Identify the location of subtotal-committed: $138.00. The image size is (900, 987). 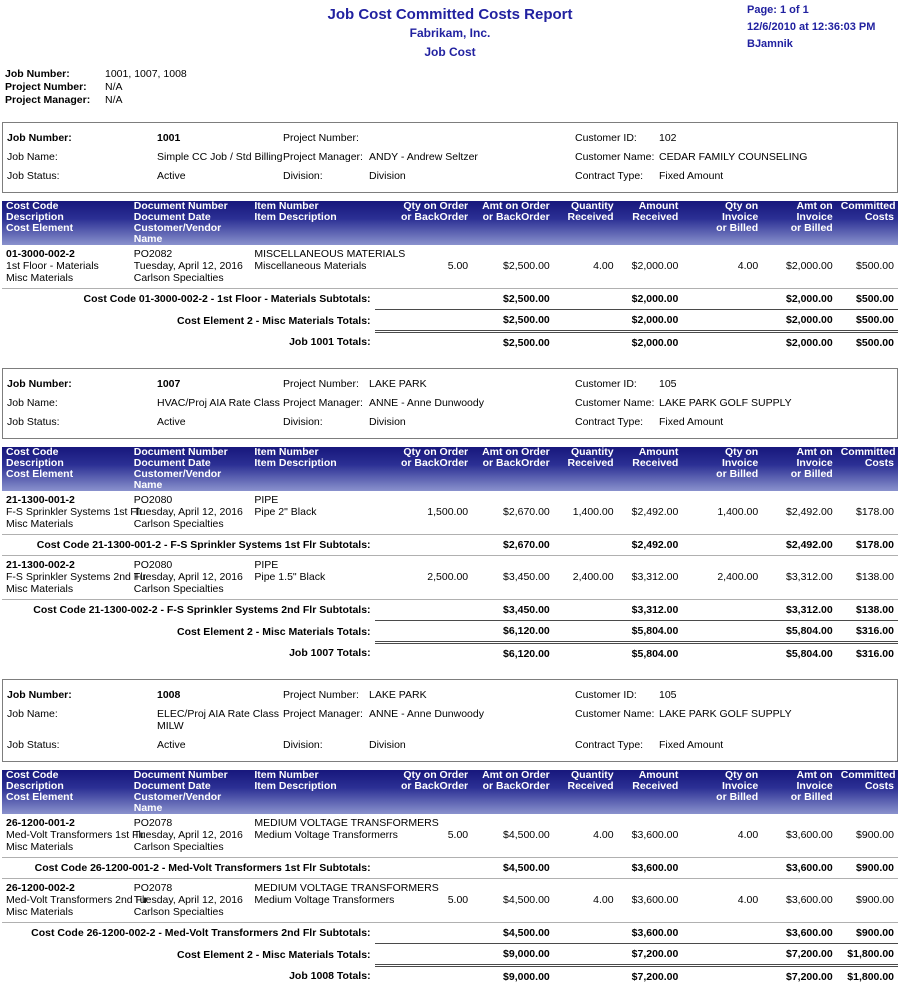
(867, 610).